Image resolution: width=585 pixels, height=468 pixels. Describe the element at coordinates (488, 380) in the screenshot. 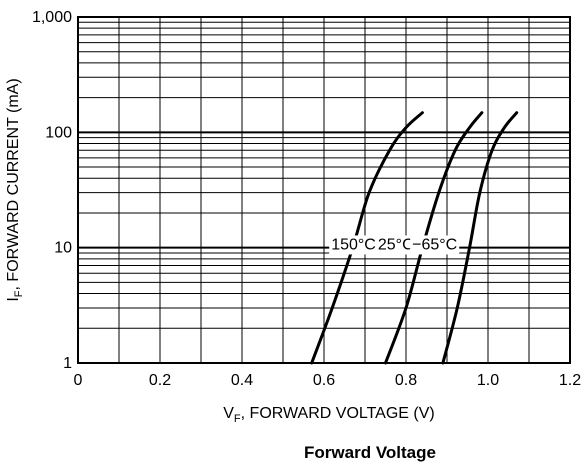

I see `x-tick-label: 1.0` at that location.